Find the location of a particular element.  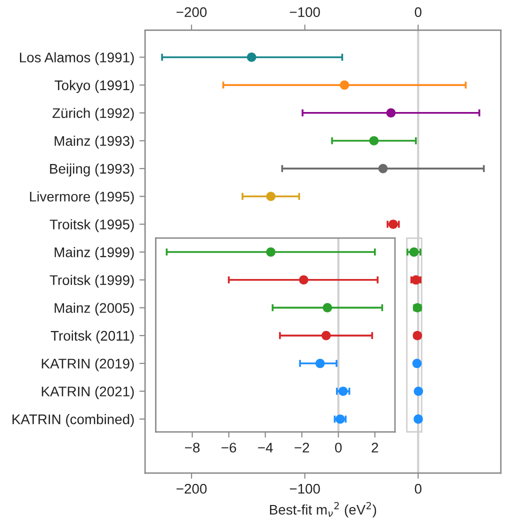

x-tick-label: −8 is located at coordinates (192, 447).